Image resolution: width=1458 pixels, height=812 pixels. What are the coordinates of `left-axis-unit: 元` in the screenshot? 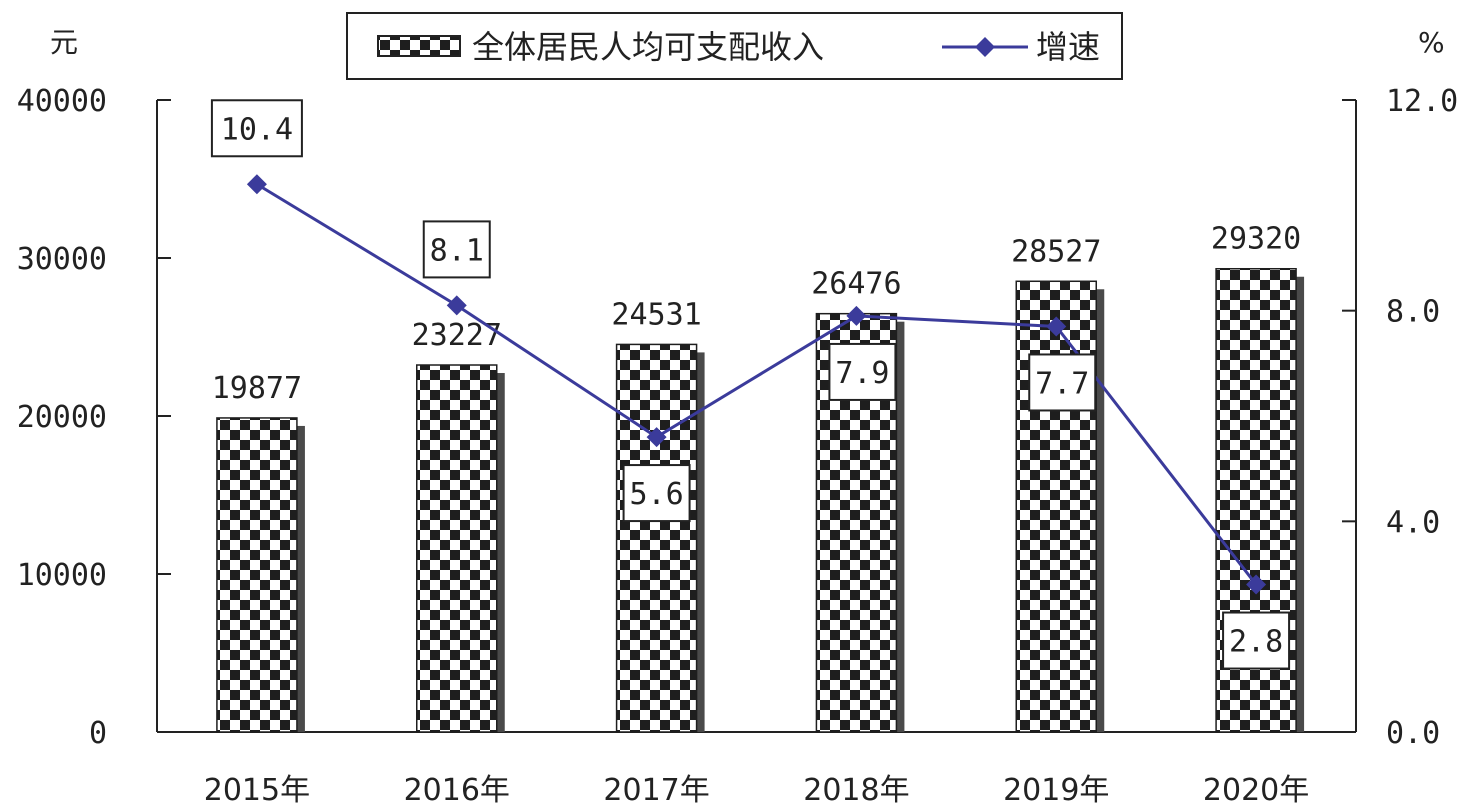 It's located at (64, 42).